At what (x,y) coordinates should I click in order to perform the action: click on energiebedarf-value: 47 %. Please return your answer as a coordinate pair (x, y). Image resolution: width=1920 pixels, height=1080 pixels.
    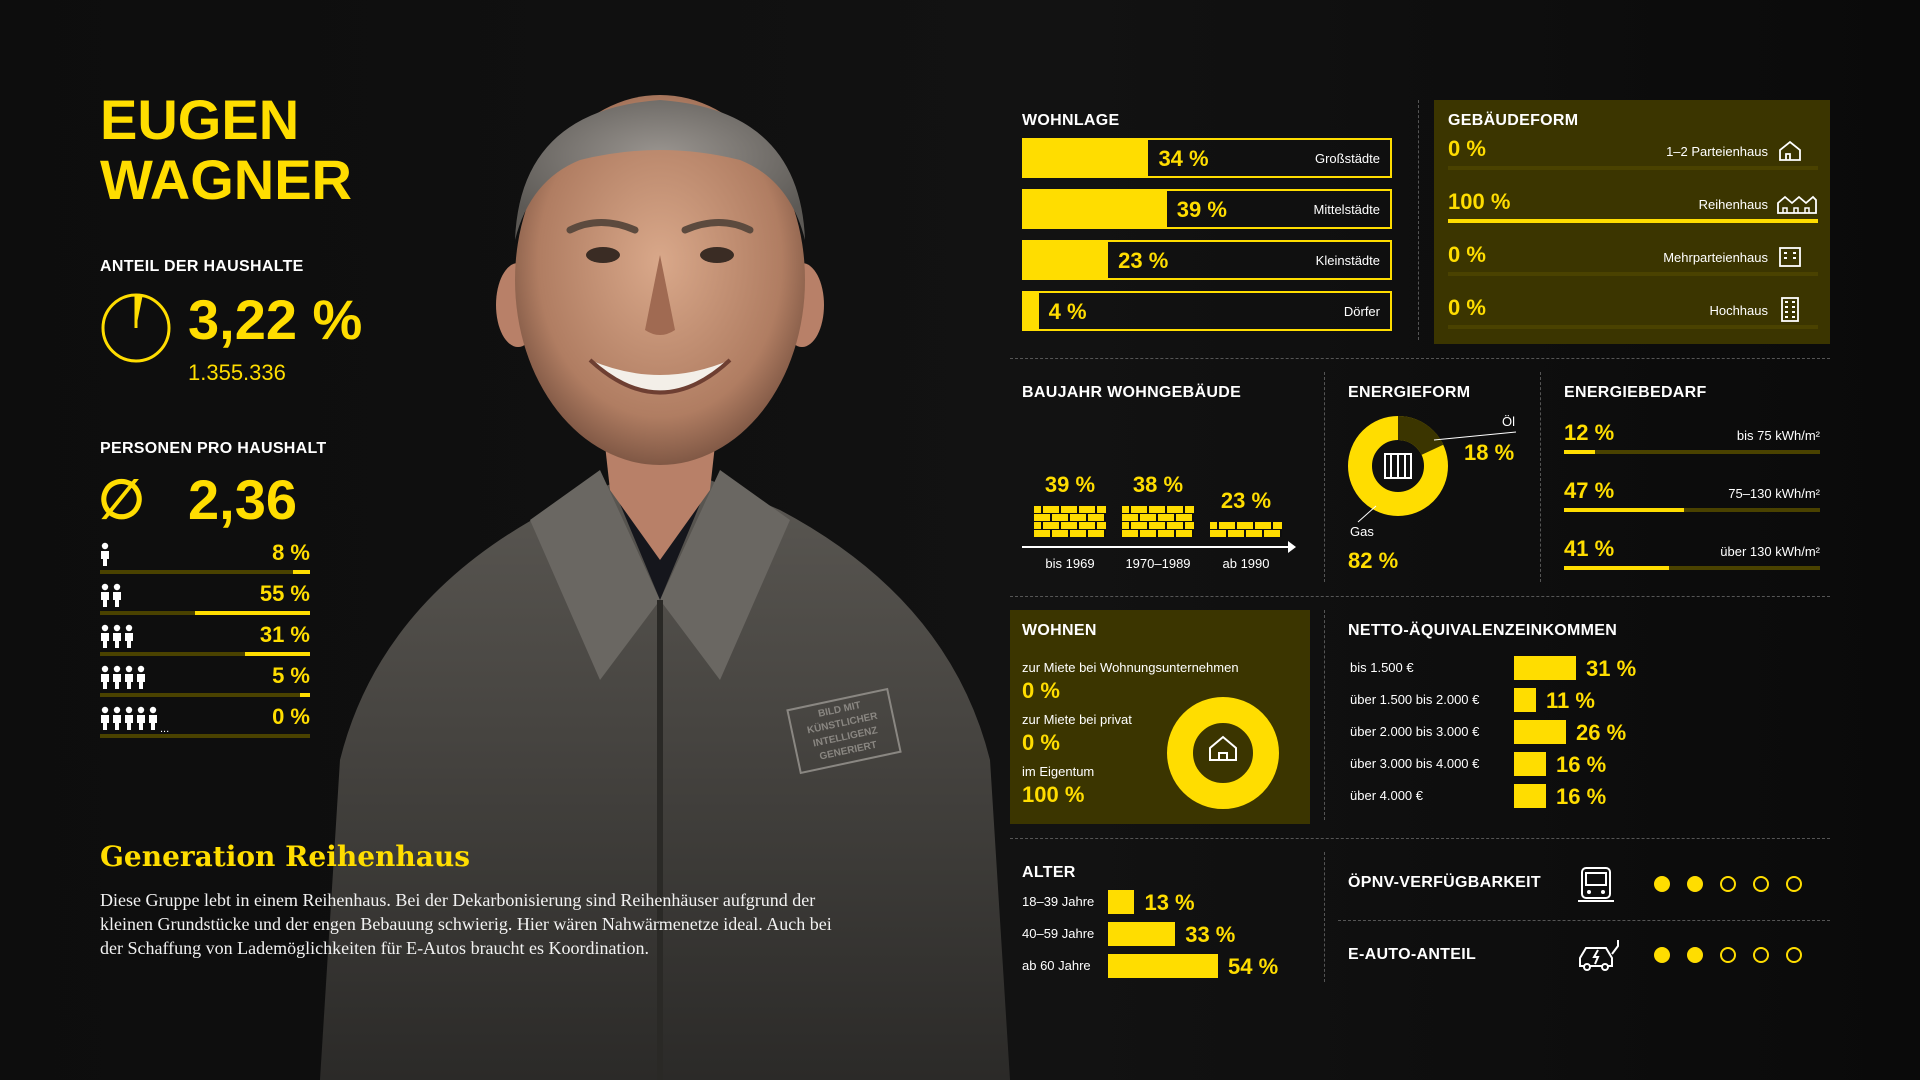
    Looking at the image, I should click on (1589, 490).